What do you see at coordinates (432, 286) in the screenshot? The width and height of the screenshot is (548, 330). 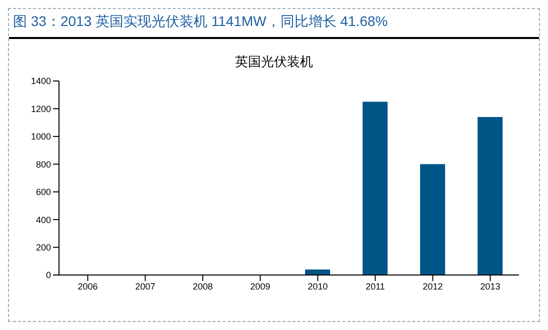 I see `x-tick-label: 2012` at bounding box center [432, 286].